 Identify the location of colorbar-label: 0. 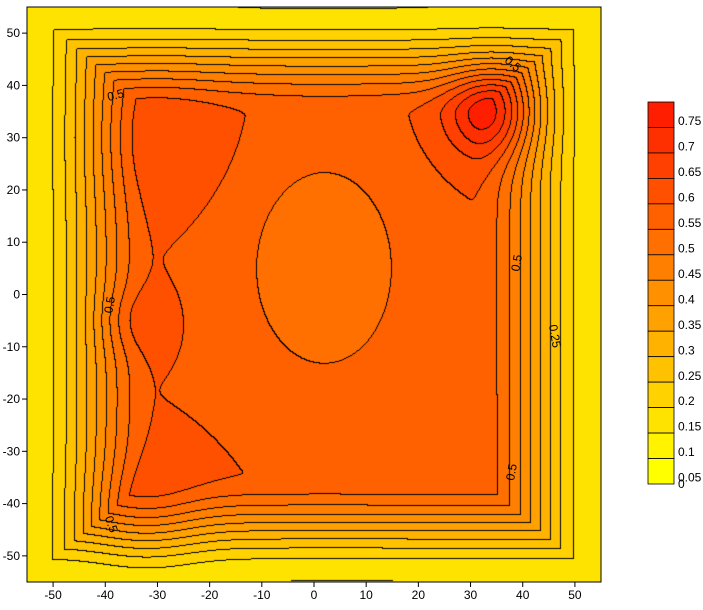
(681, 484).